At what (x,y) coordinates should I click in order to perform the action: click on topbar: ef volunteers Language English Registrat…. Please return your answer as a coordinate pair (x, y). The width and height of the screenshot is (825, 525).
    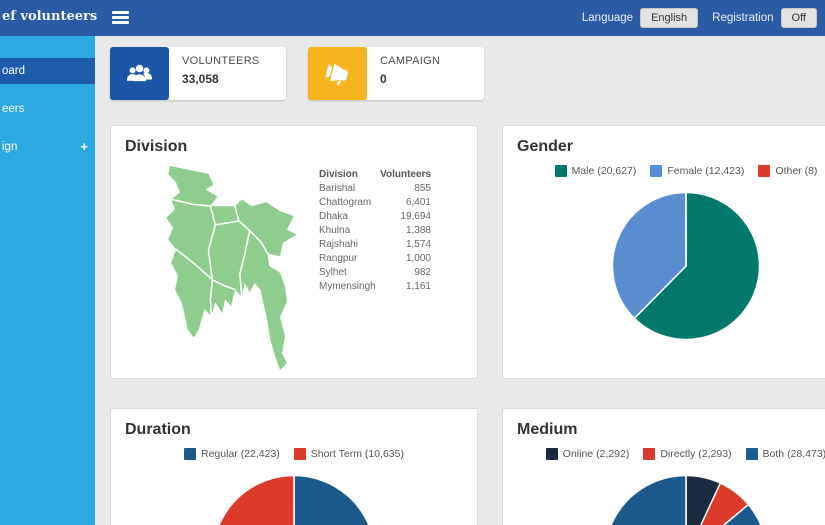
    Looking at the image, I should click on (412, 18).